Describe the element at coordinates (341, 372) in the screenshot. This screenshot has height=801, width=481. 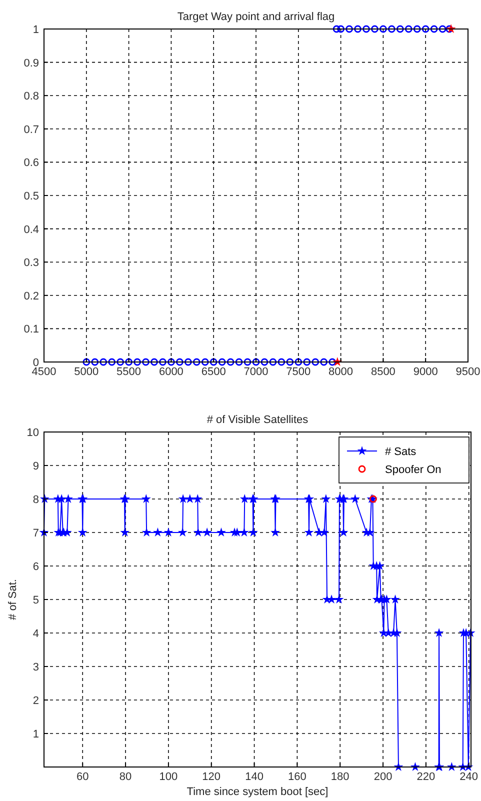
I see `x-tick-label: 8000` at that location.